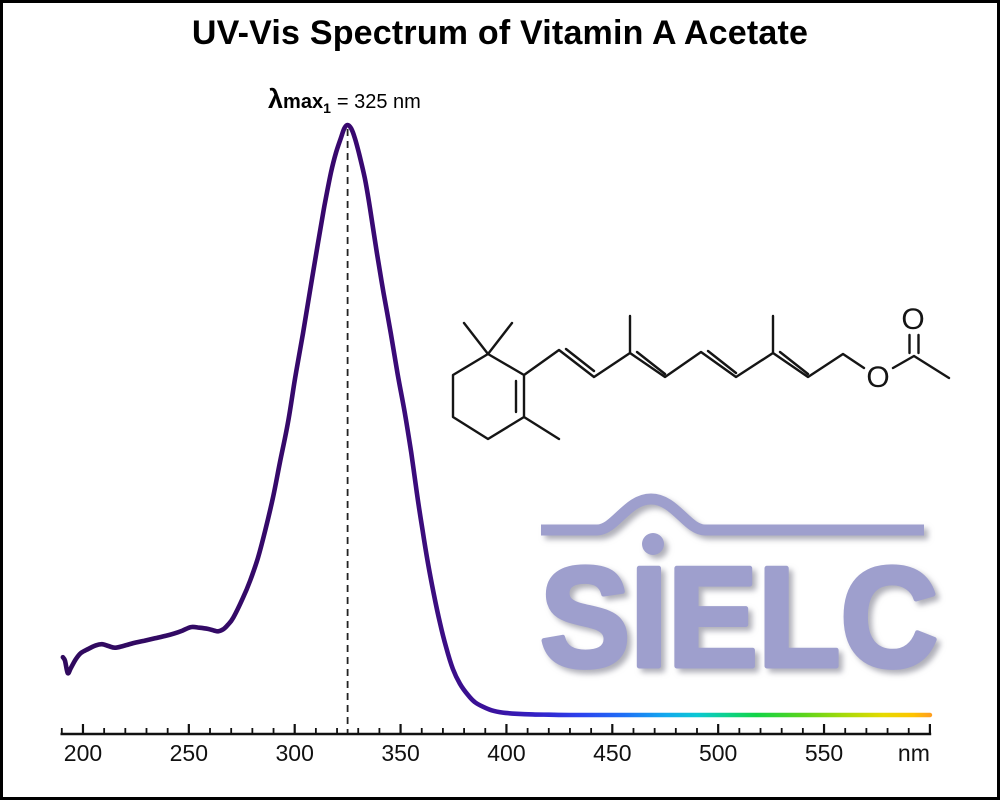 Image resolution: width=1000 pixels, height=803 pixels. Describe the element at coordinates (718, 753) in the screenshot. I see `axis-tick-label: 500` at that location.